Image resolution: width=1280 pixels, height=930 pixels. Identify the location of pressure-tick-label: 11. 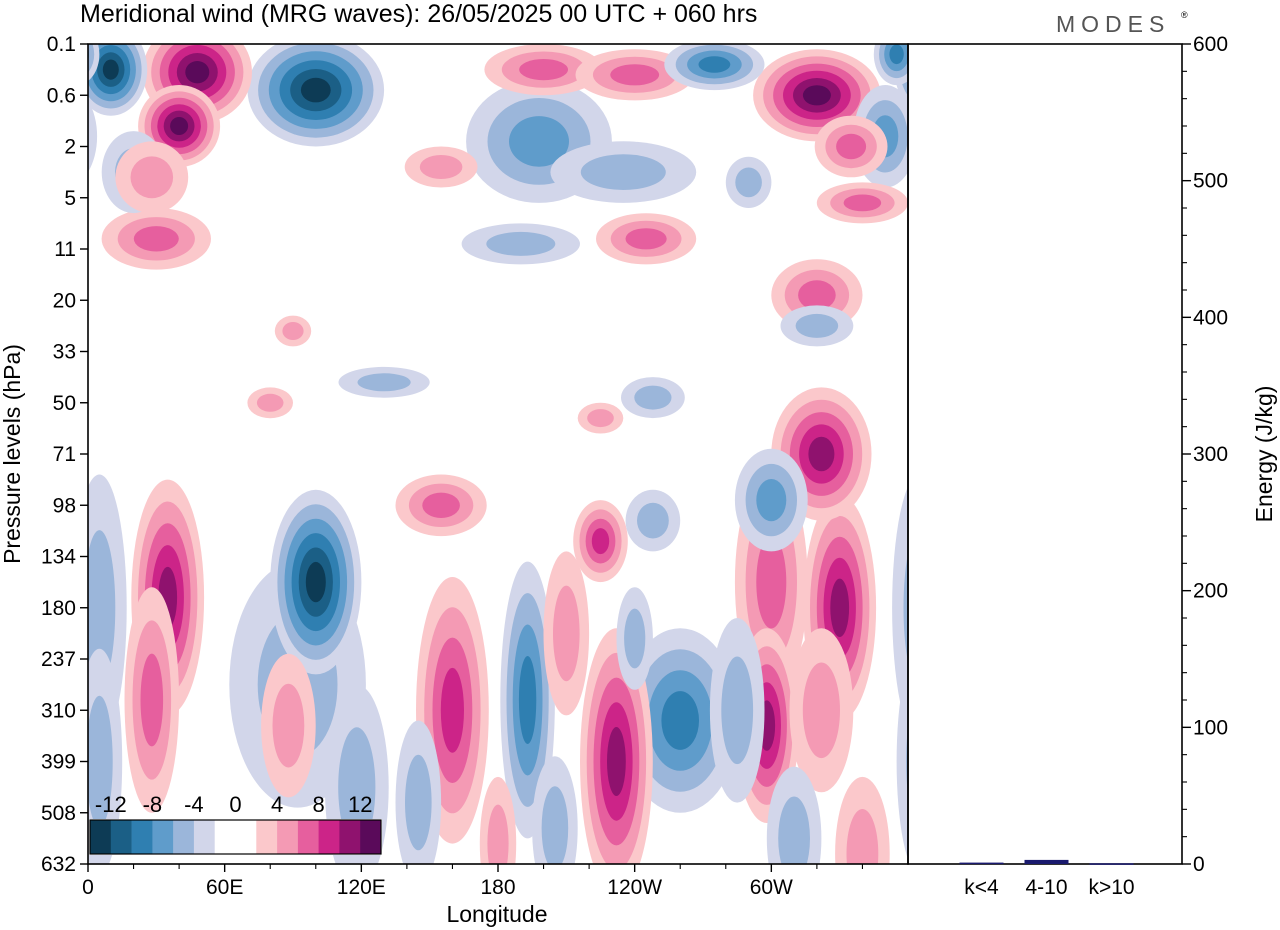
(65, 249).